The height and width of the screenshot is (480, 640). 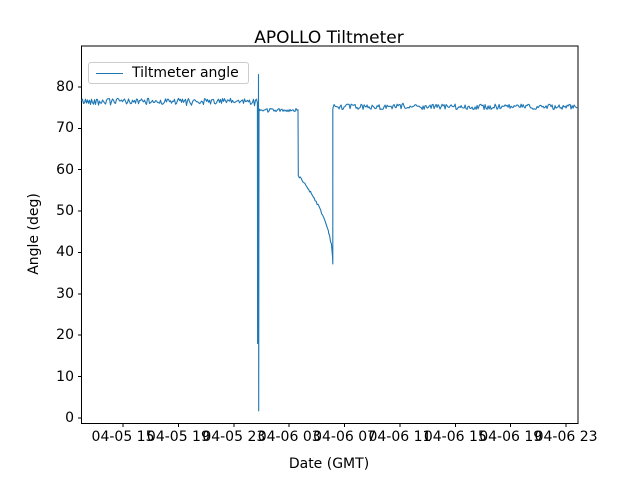 I want to click on legend-line-sample-icon, so click(x=109, y=73).